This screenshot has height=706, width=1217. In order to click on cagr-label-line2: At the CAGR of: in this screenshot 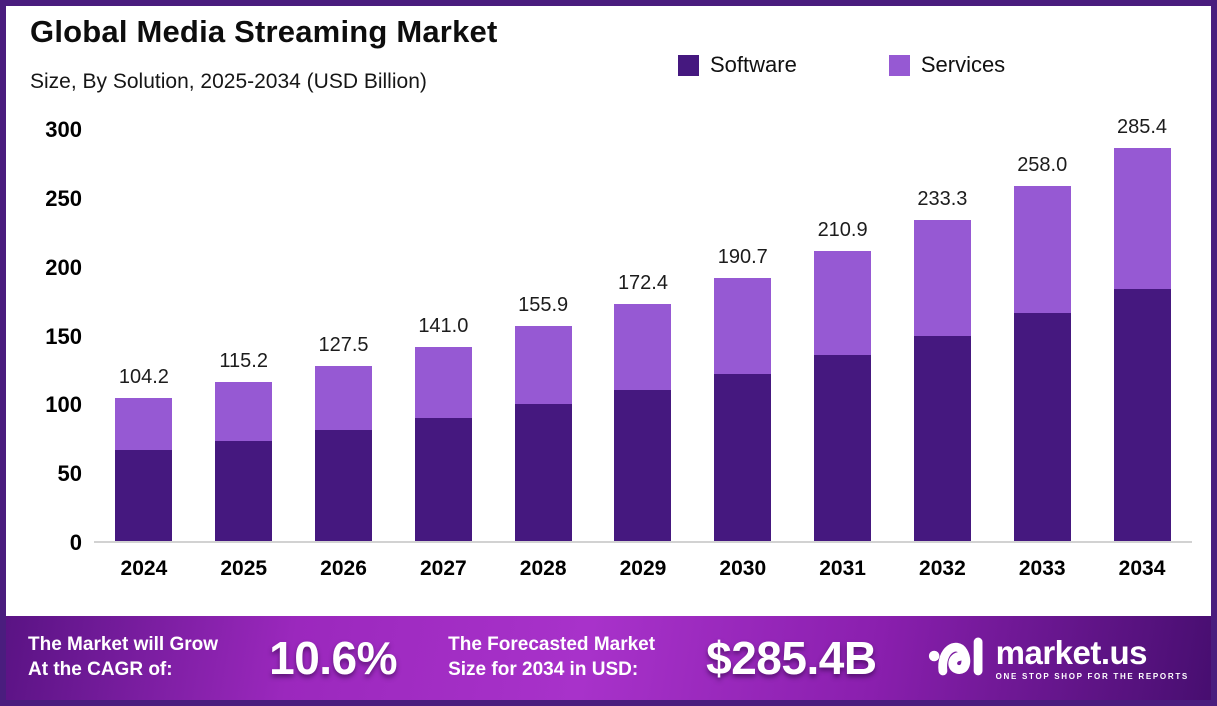, I will do `click(100, 669)`.